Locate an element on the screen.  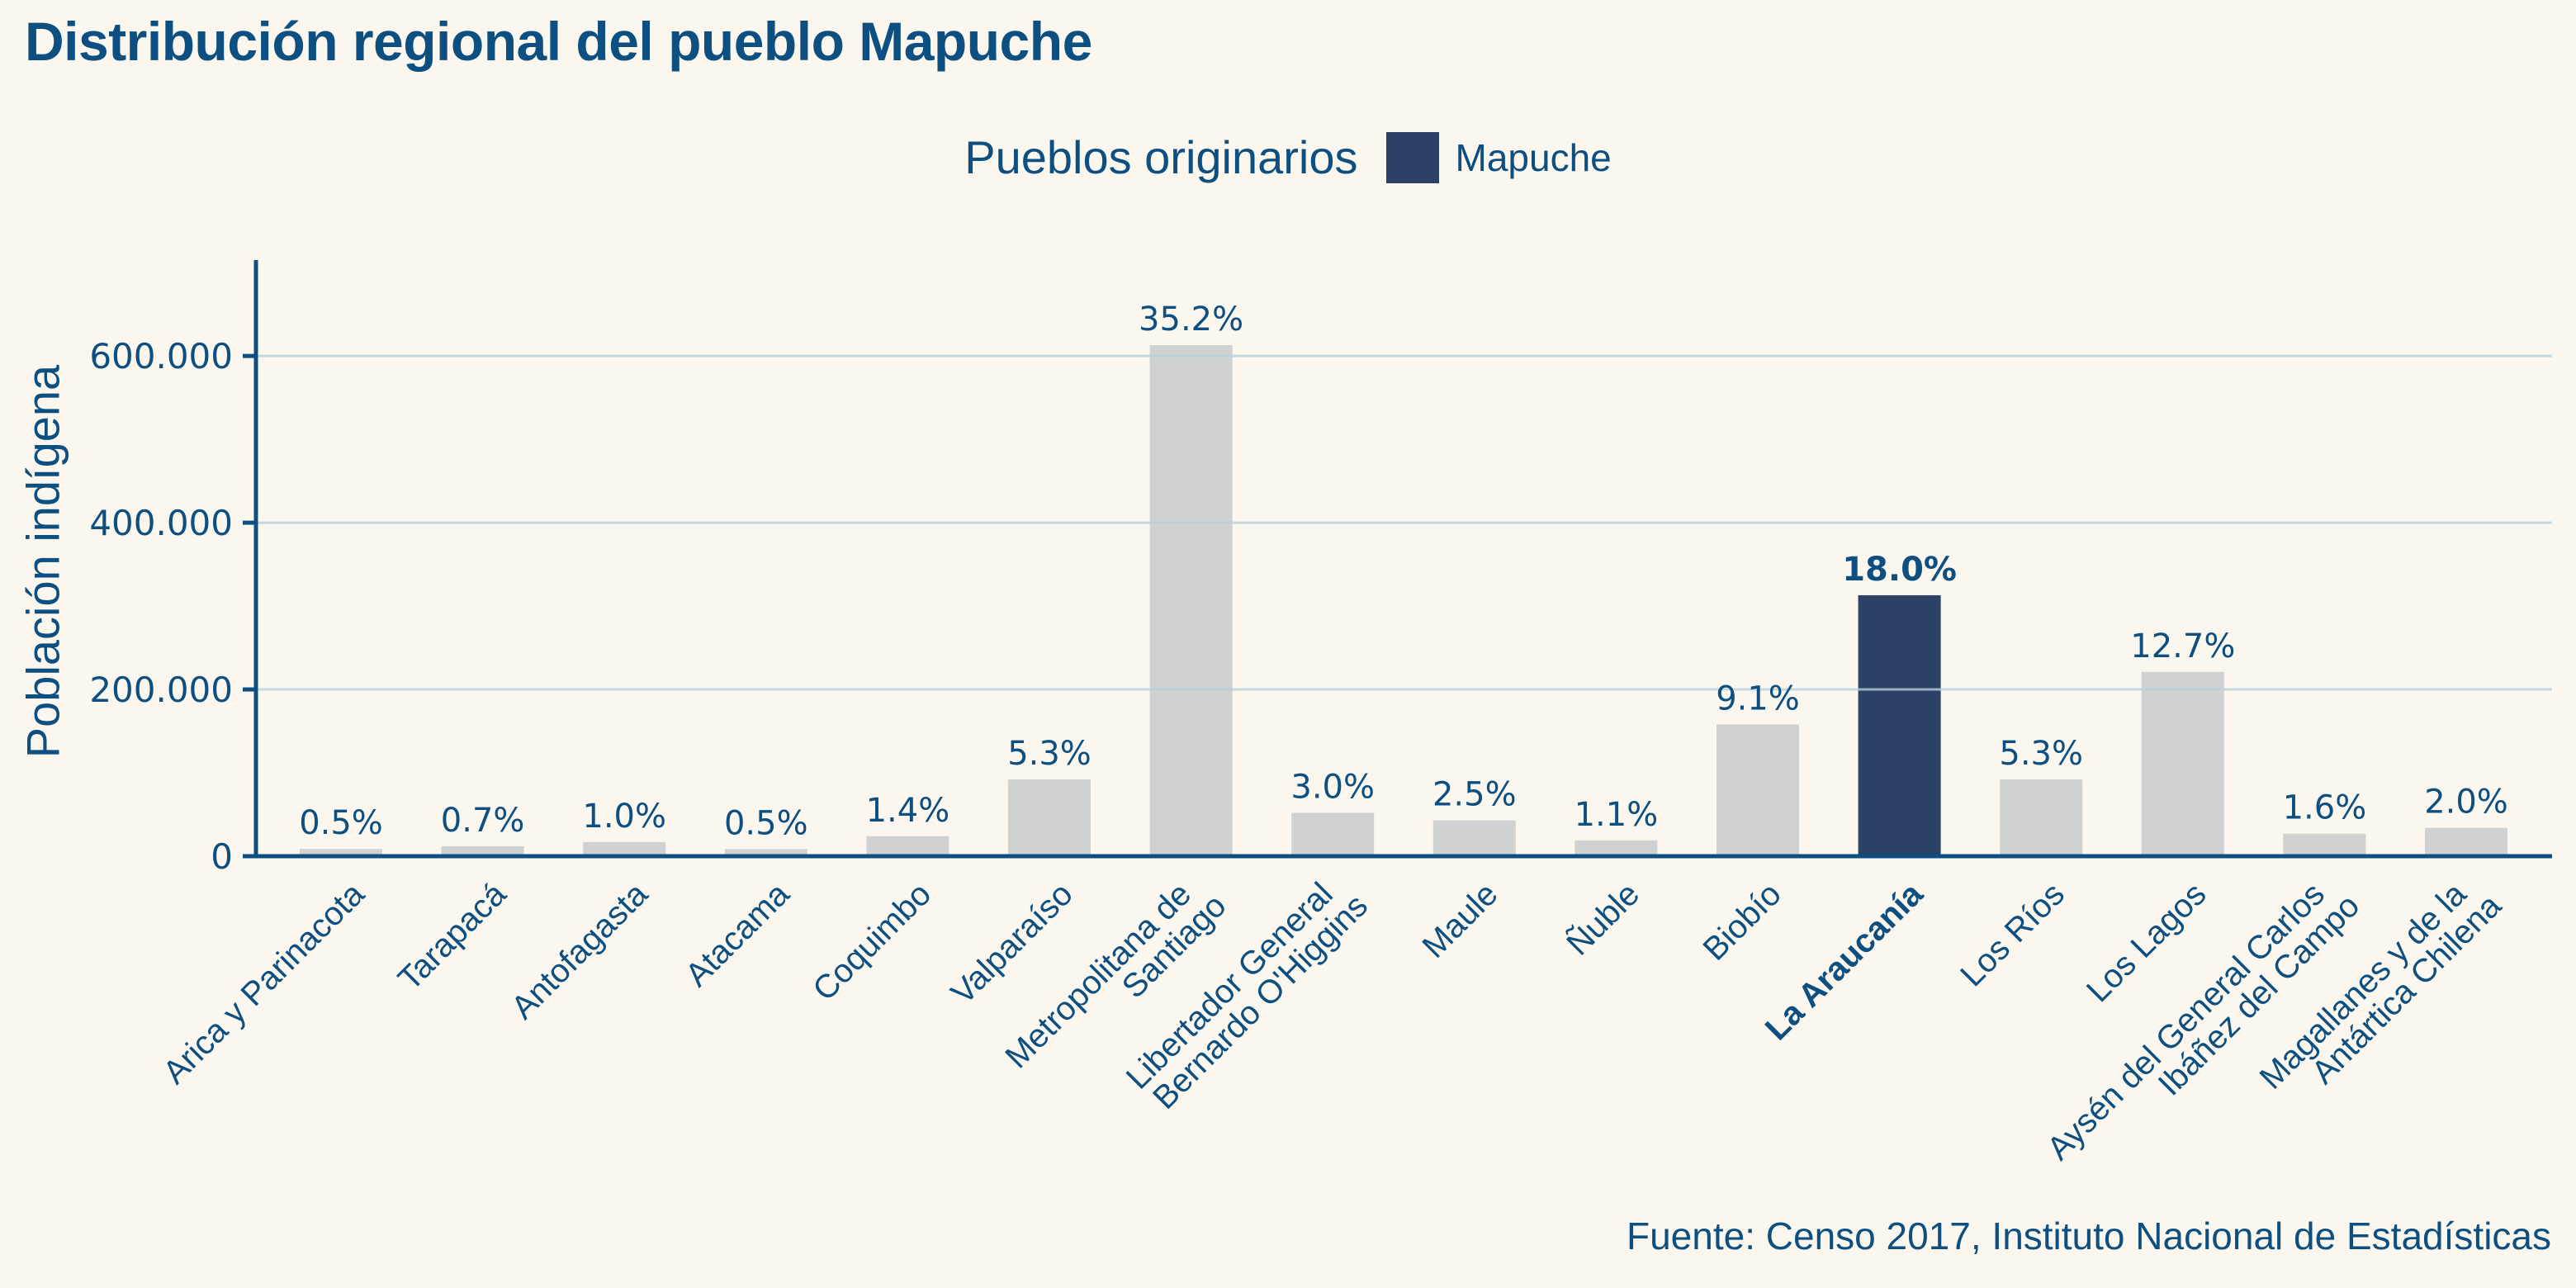
legend: Pueblos originarios Mapuche is located at coordinates (1288, 157).